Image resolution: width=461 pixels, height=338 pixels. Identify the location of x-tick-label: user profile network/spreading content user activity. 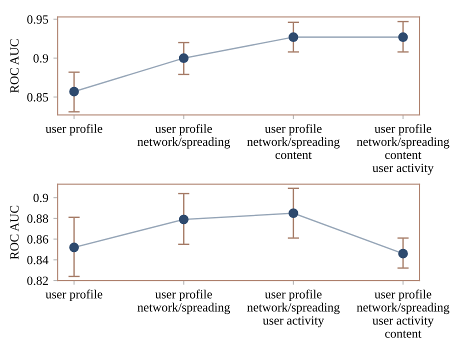
(403, 149).